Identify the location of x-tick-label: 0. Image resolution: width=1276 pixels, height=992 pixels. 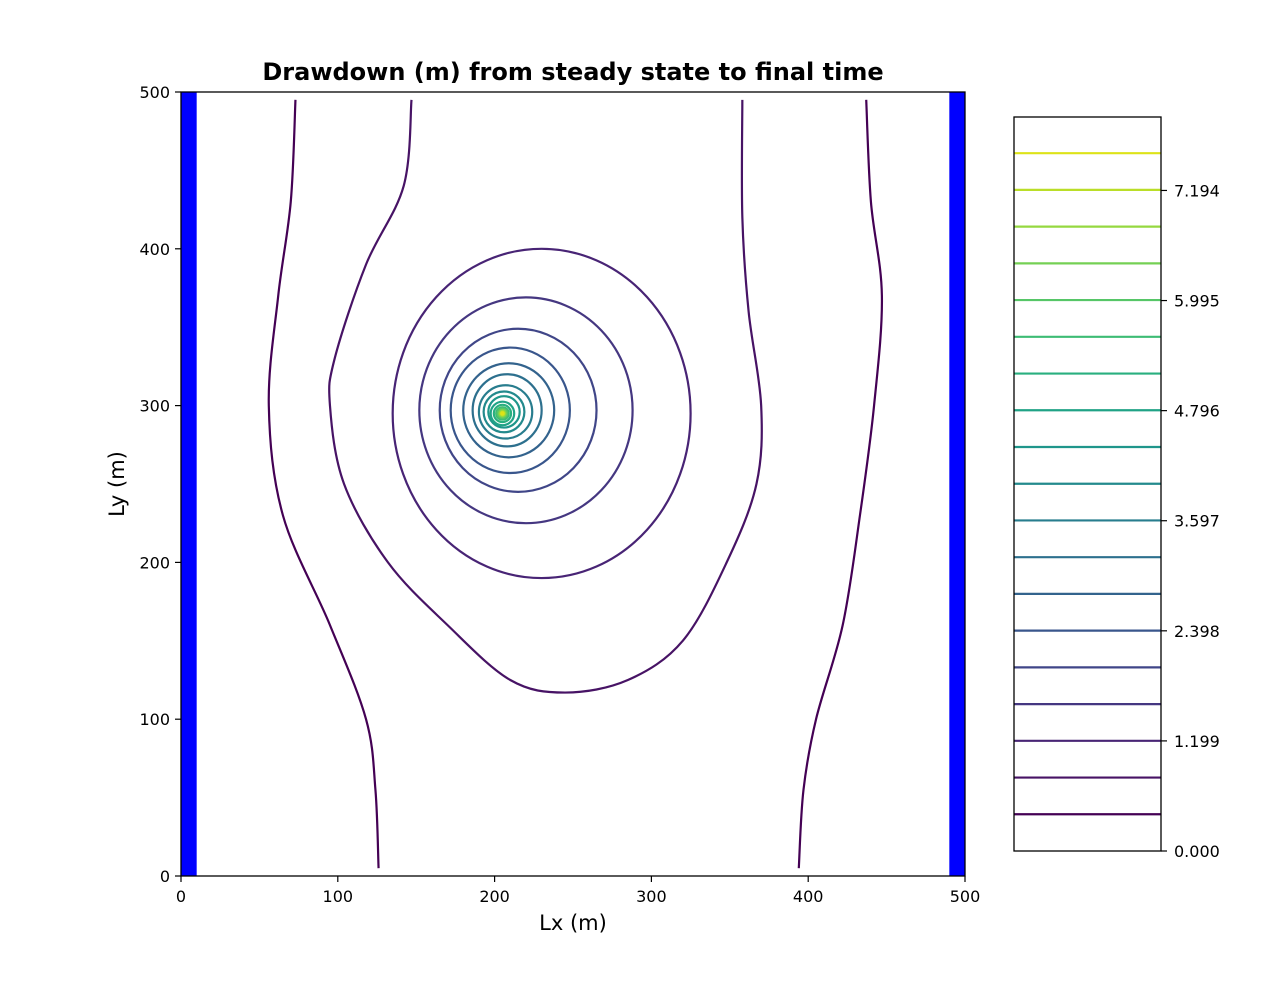
(181, 896).